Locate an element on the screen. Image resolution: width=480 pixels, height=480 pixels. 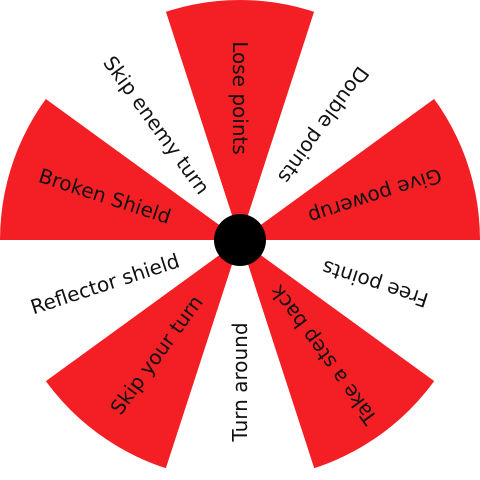
wheel-hub is located at coordinates (240, 240).